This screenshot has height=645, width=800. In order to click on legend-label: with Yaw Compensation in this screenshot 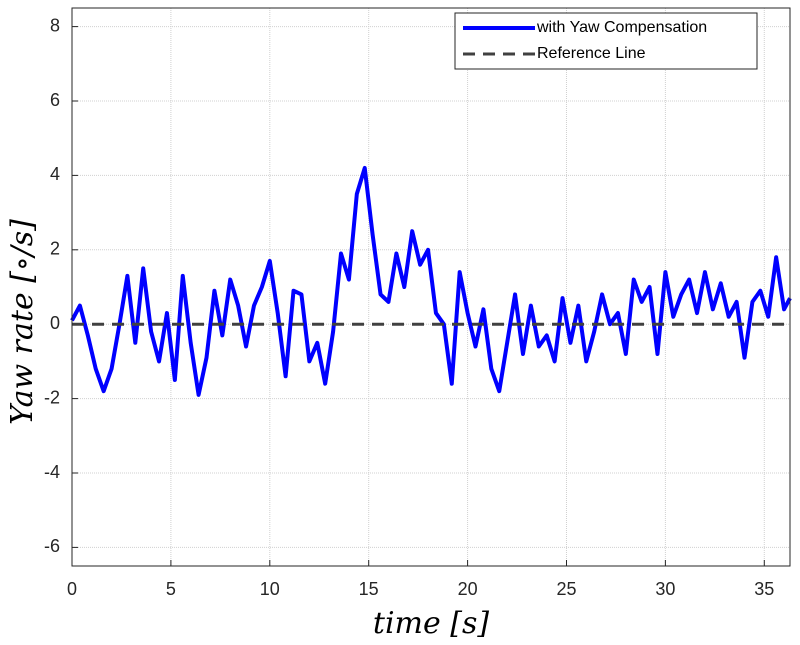, I will do `click(621, 27)`.